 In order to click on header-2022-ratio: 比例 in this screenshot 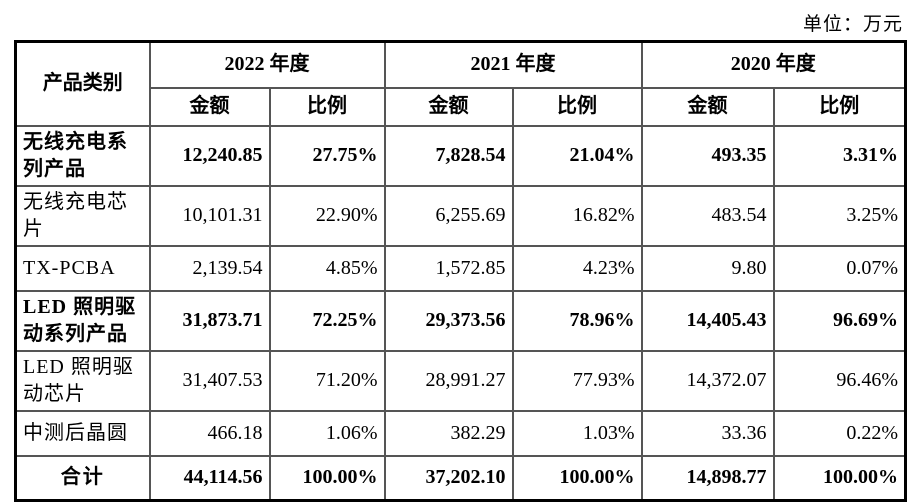, I will do `click(327, 106)`.